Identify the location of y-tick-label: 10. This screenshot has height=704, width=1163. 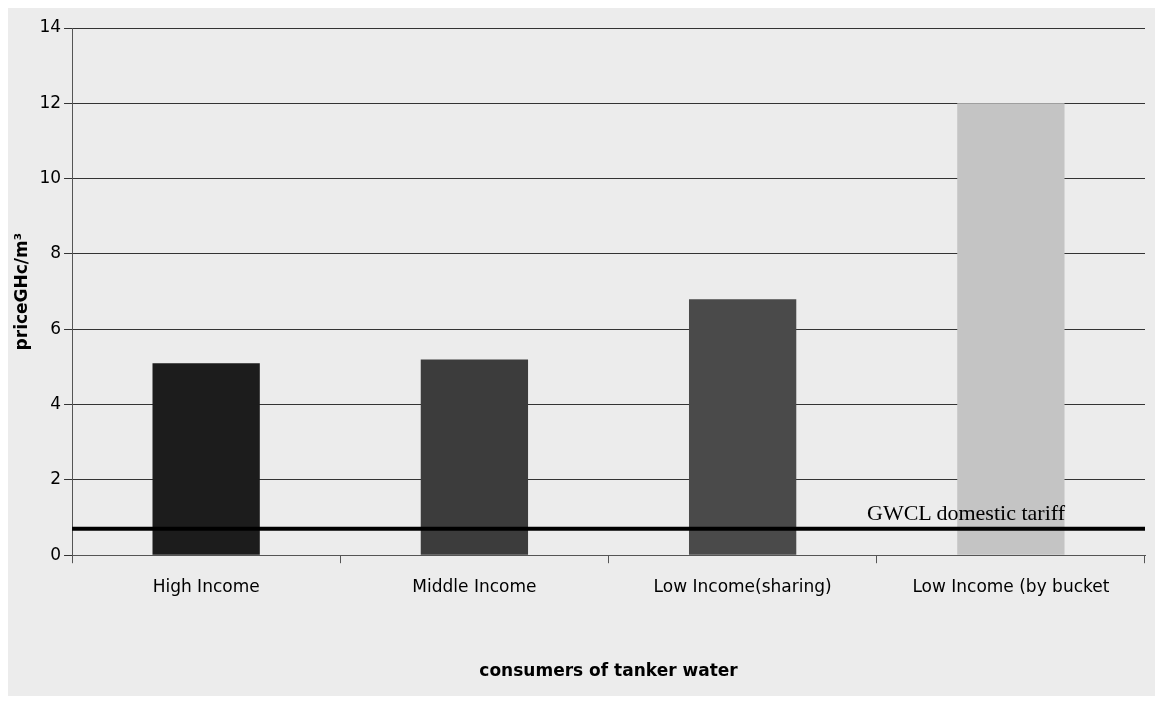
(50, 177).